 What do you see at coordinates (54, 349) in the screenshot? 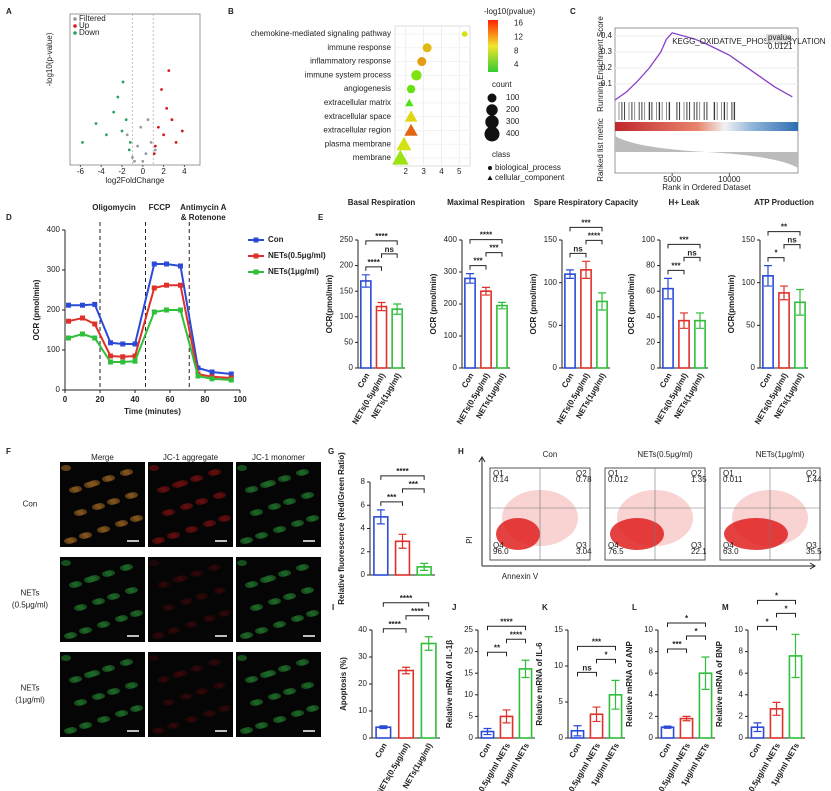
I see `y-tick-label: 100` at bounding box center [54, 349].